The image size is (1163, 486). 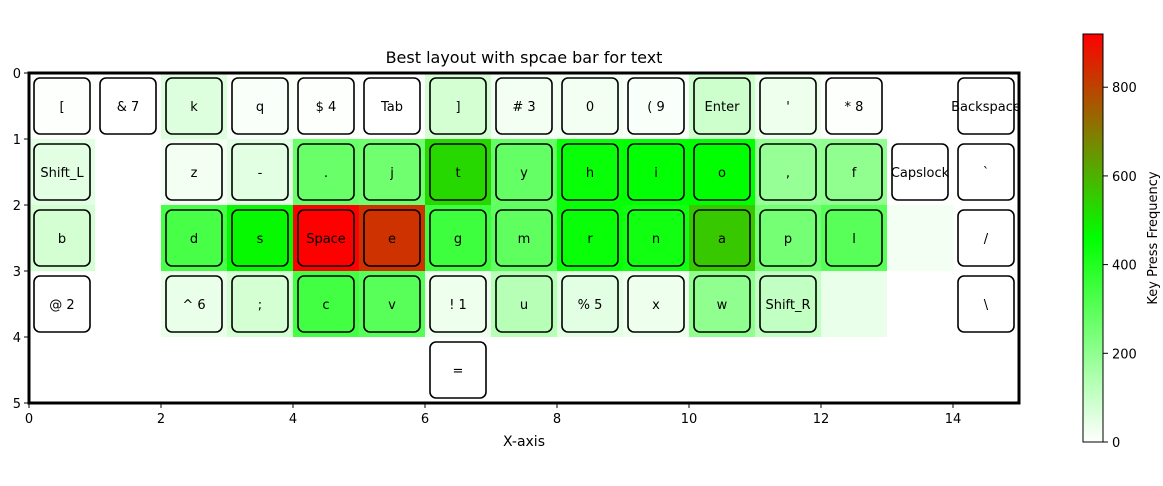 I want to click on key-51: Shift_R, so click(x=788, y=304).